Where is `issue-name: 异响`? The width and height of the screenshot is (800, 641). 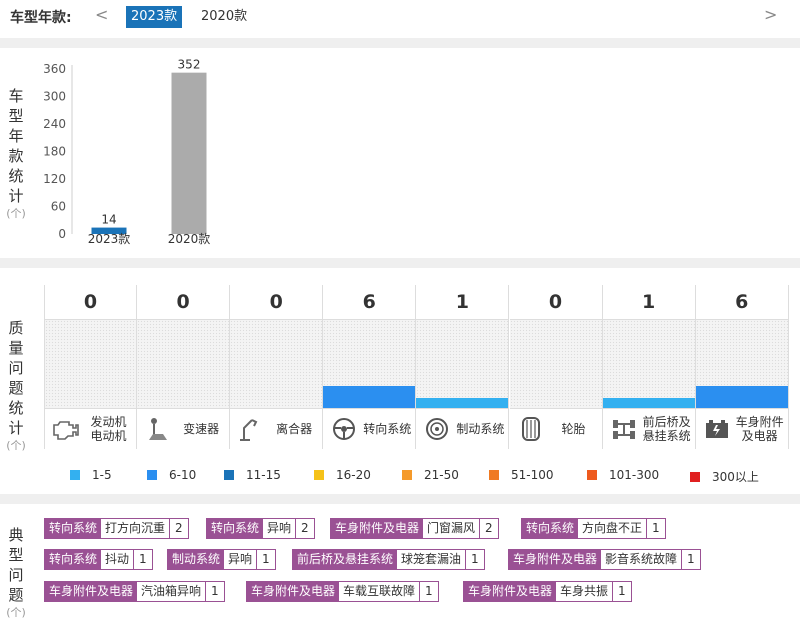
issue-name: 异响 is located at coordinates (280, 528).